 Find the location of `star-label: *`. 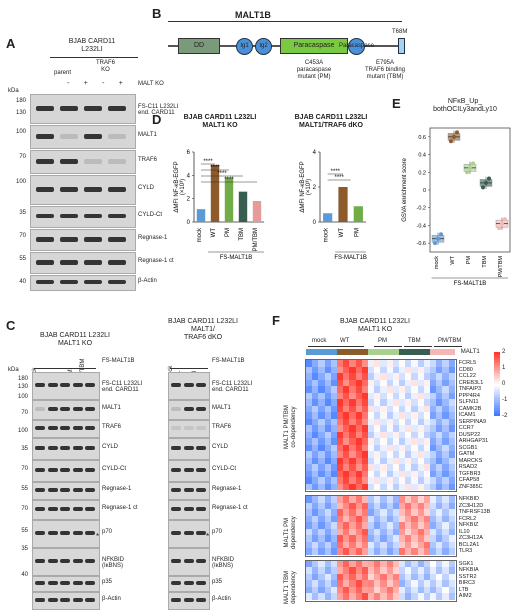

star-label: * is located at coordinates (208, 536).